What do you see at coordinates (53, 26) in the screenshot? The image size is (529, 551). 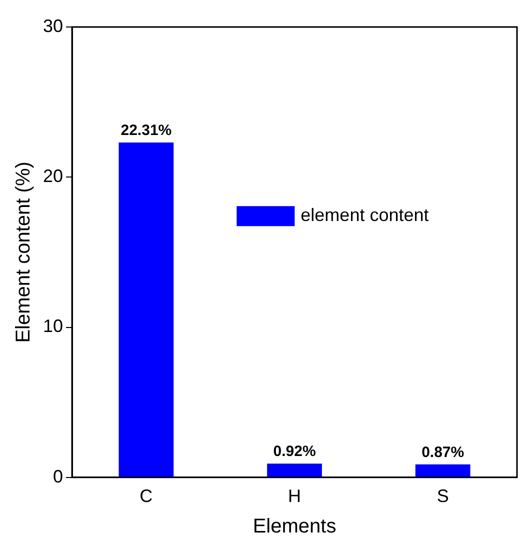 I see `y-tick-label: 30` at bounding box center [53, 26].